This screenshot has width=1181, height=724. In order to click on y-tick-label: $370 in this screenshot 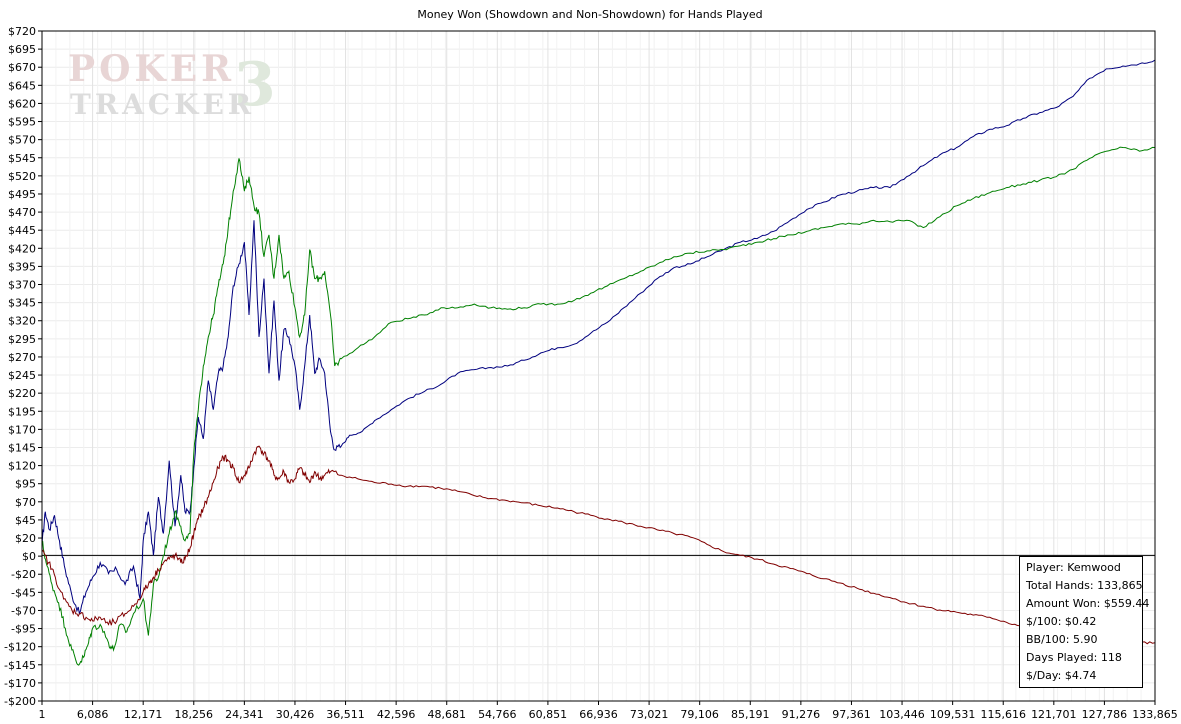, I will do `click(22, 285)`.